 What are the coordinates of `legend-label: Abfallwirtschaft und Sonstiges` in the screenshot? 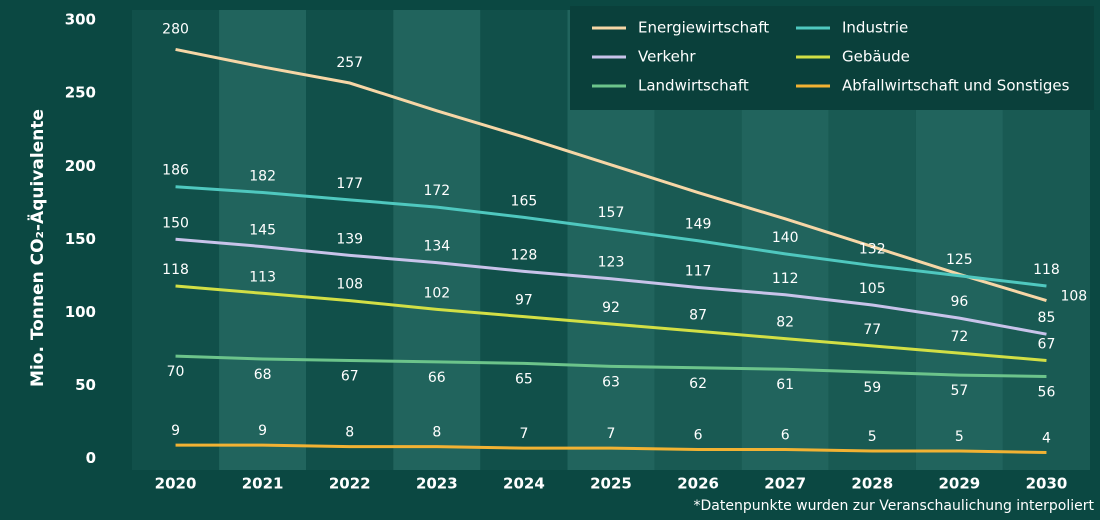 It's located at (956, 86).